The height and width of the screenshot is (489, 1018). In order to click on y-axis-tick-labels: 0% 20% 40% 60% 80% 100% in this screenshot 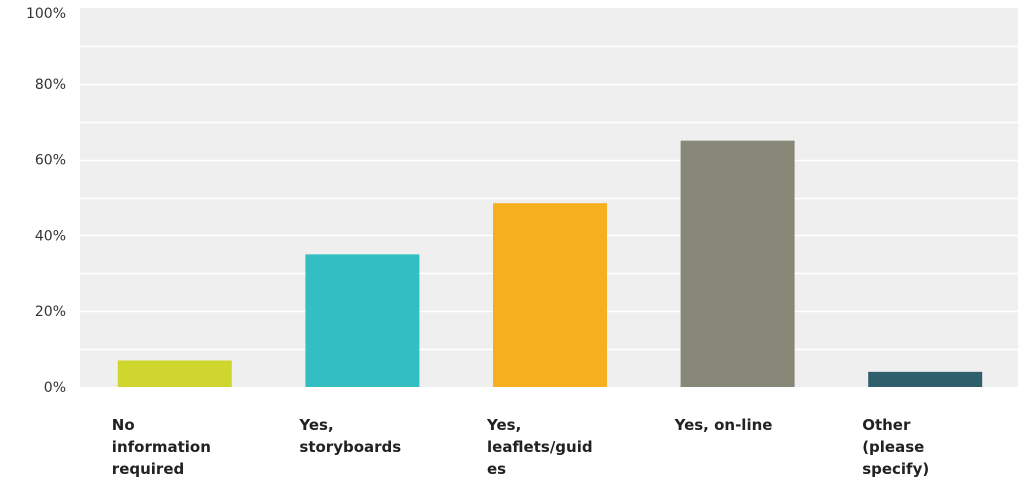, I will do `click(46, 201)`.